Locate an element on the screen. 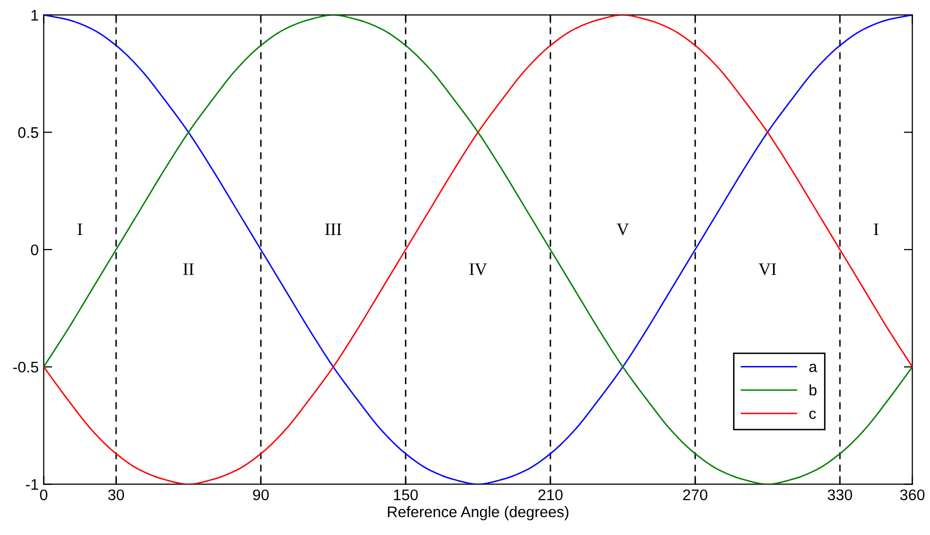 The width and height of the screenshot is (930, 535). x-tick-label: 0 is located at coordinates (44, 494).